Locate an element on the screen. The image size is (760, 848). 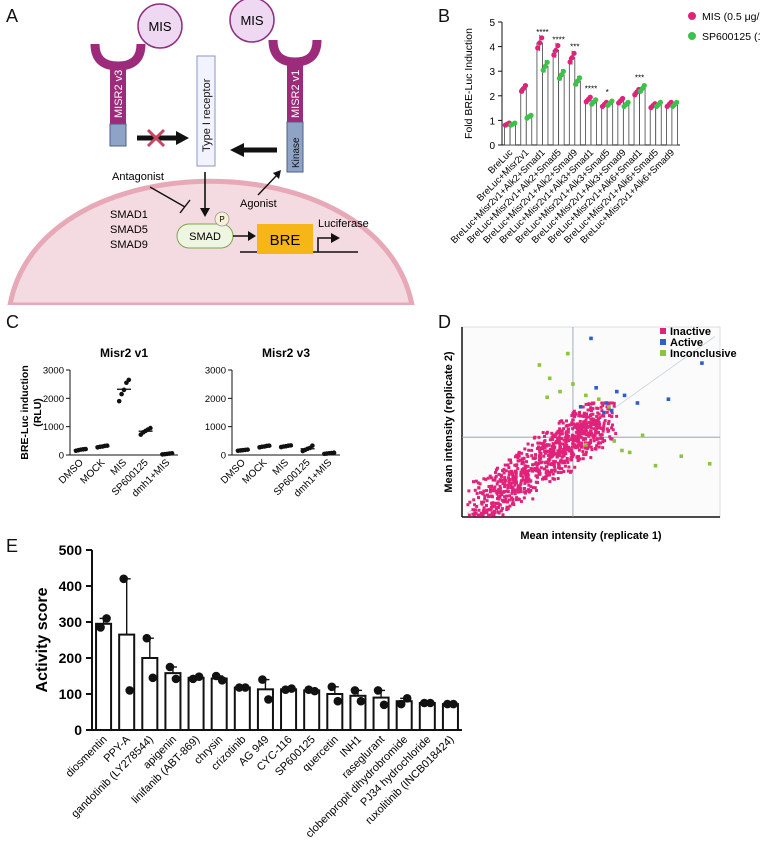
legend-label: SP600125 (12.5 μM) is located at coordinates (731, 37).